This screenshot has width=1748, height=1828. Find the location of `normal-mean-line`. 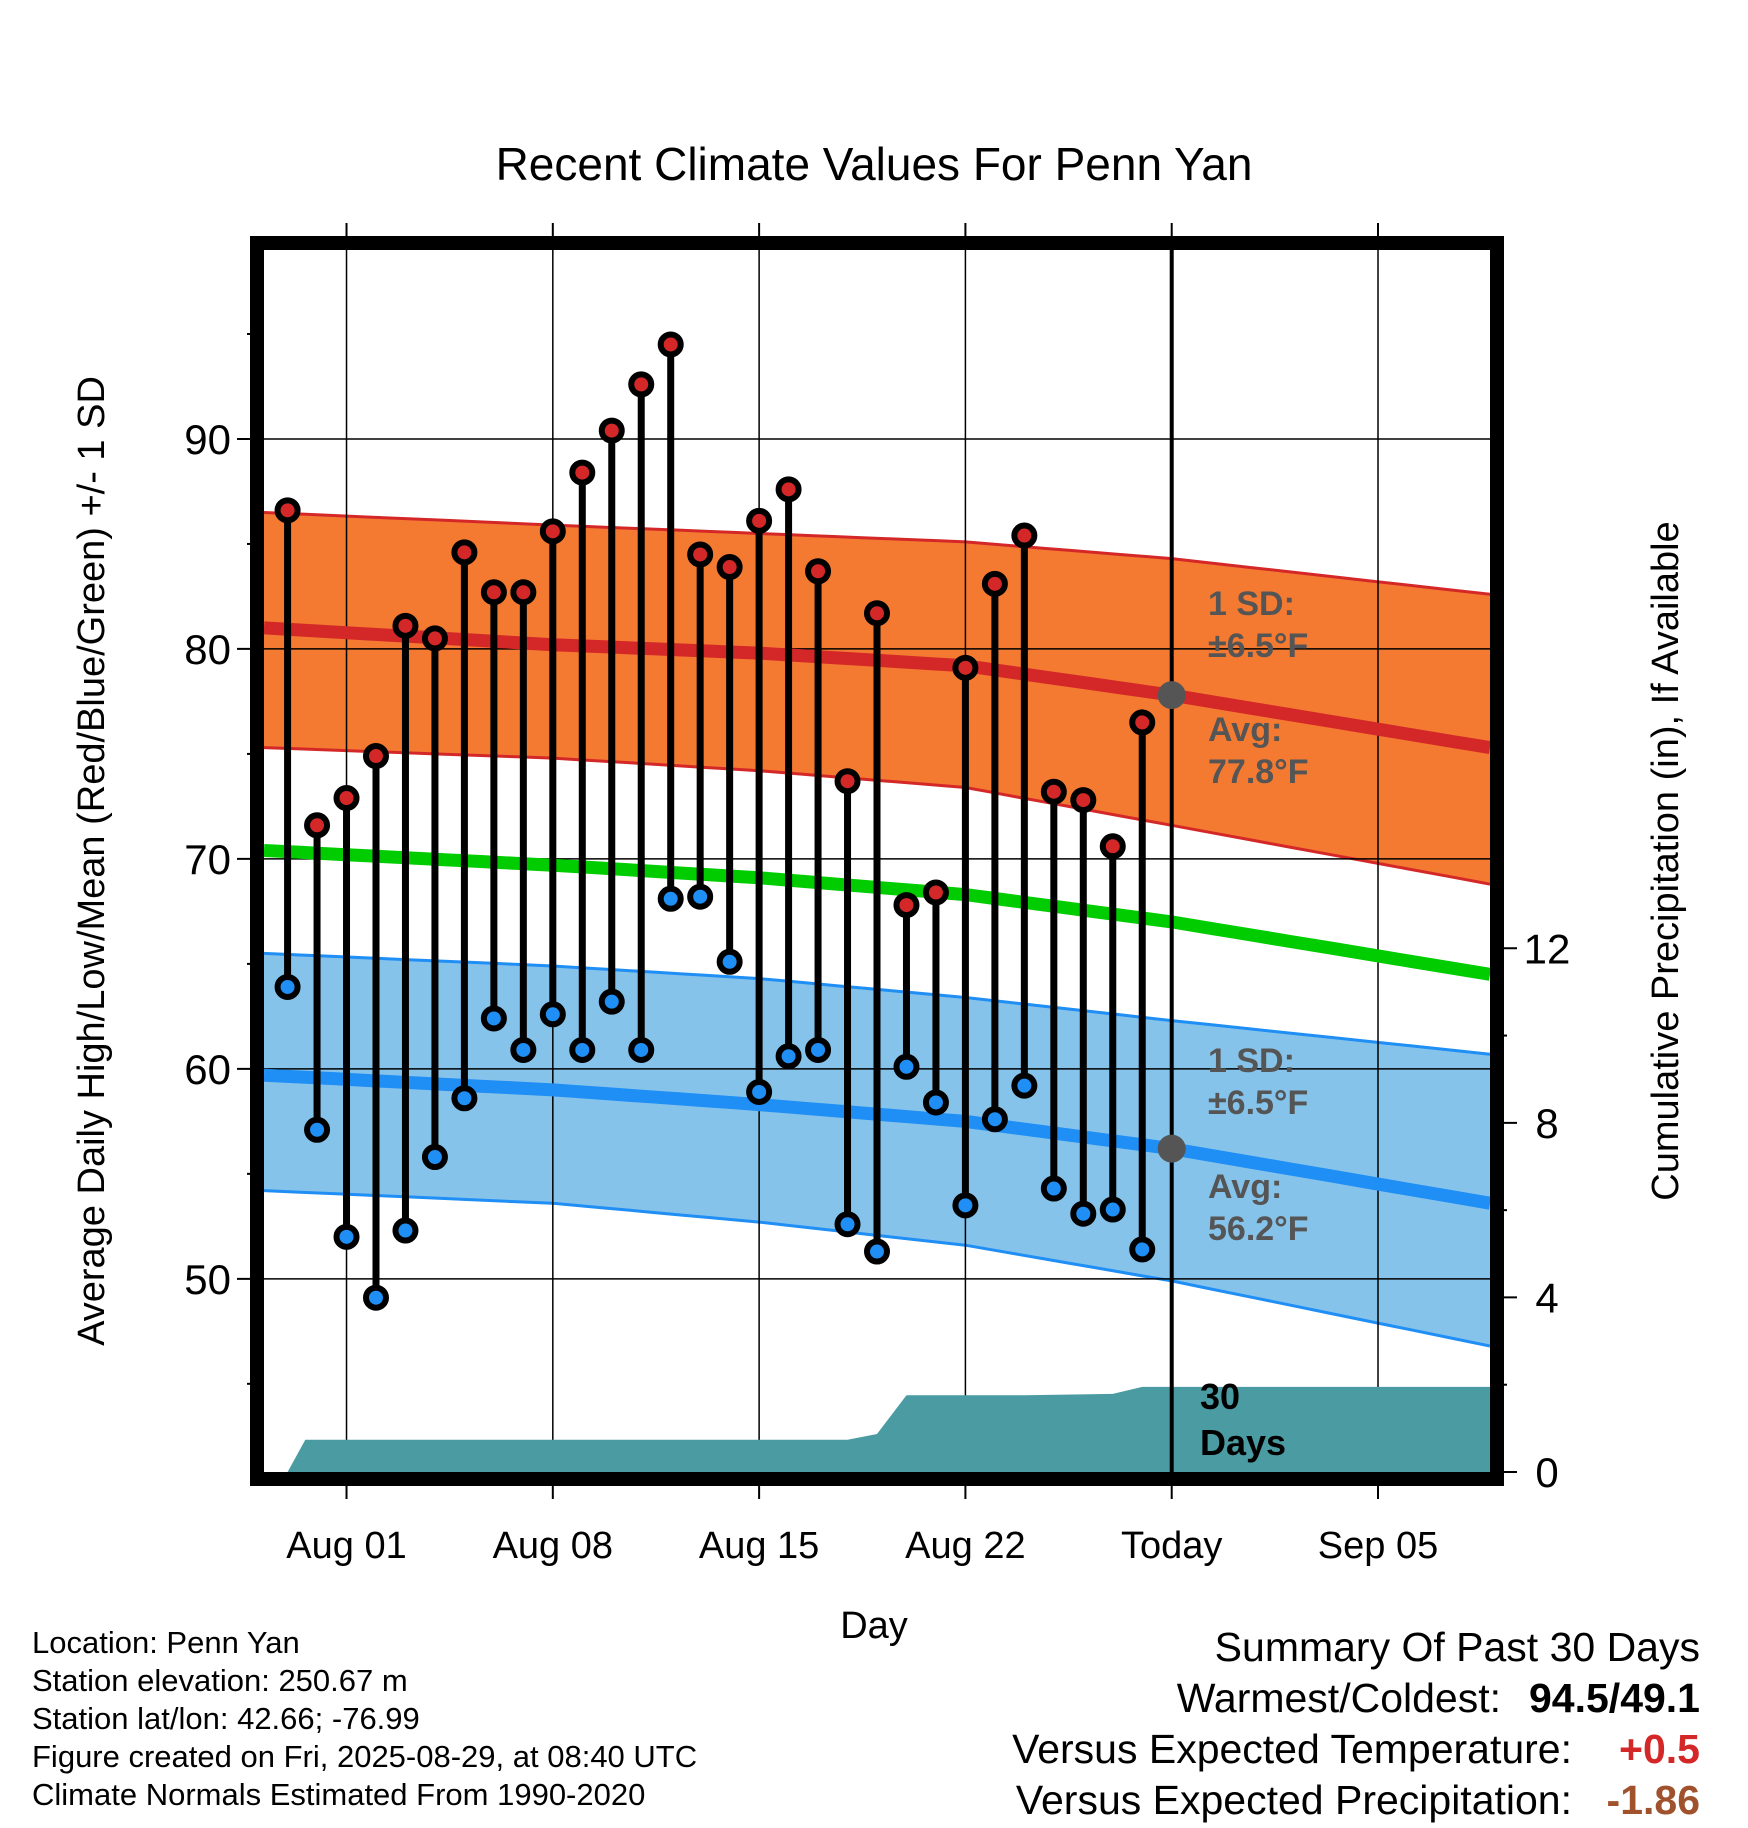

normal-mean-line is located at coordinates (877, 912).